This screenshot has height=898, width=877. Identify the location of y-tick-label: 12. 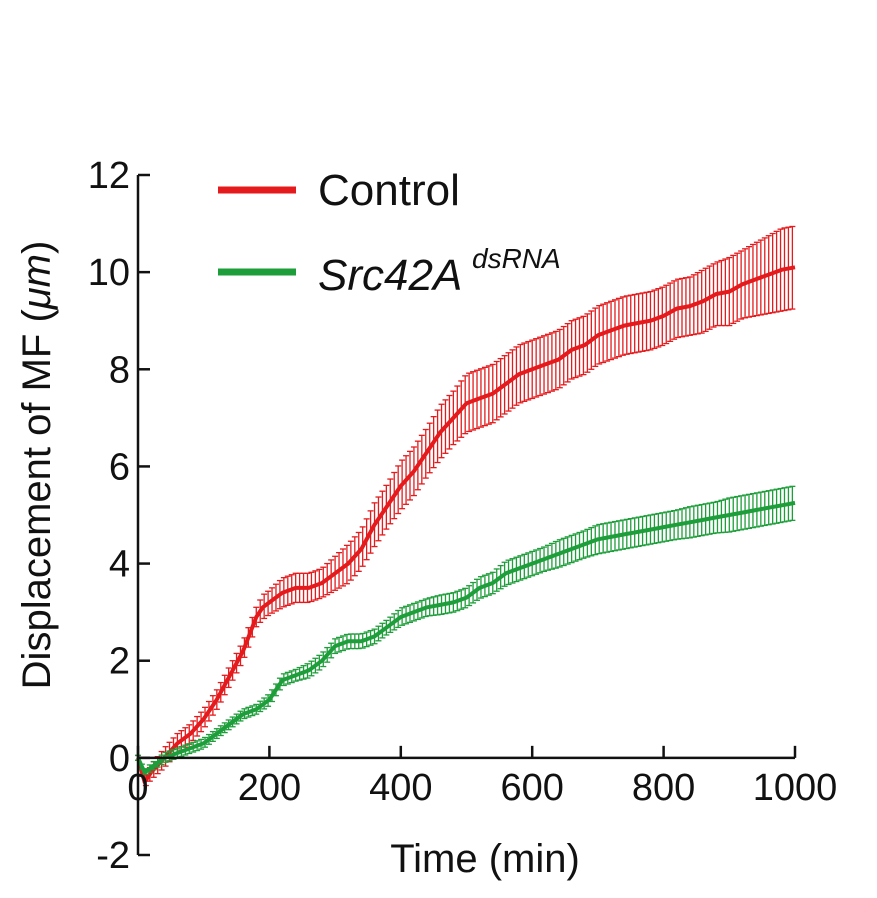
(109, 176).